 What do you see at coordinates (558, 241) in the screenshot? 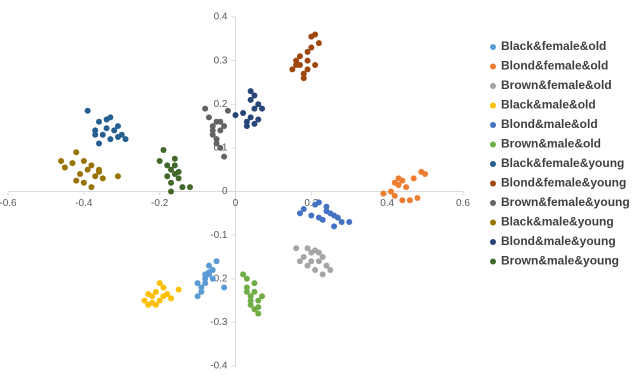
I see `legend-label: Blond&male&young` at bounding box center [558, 241].